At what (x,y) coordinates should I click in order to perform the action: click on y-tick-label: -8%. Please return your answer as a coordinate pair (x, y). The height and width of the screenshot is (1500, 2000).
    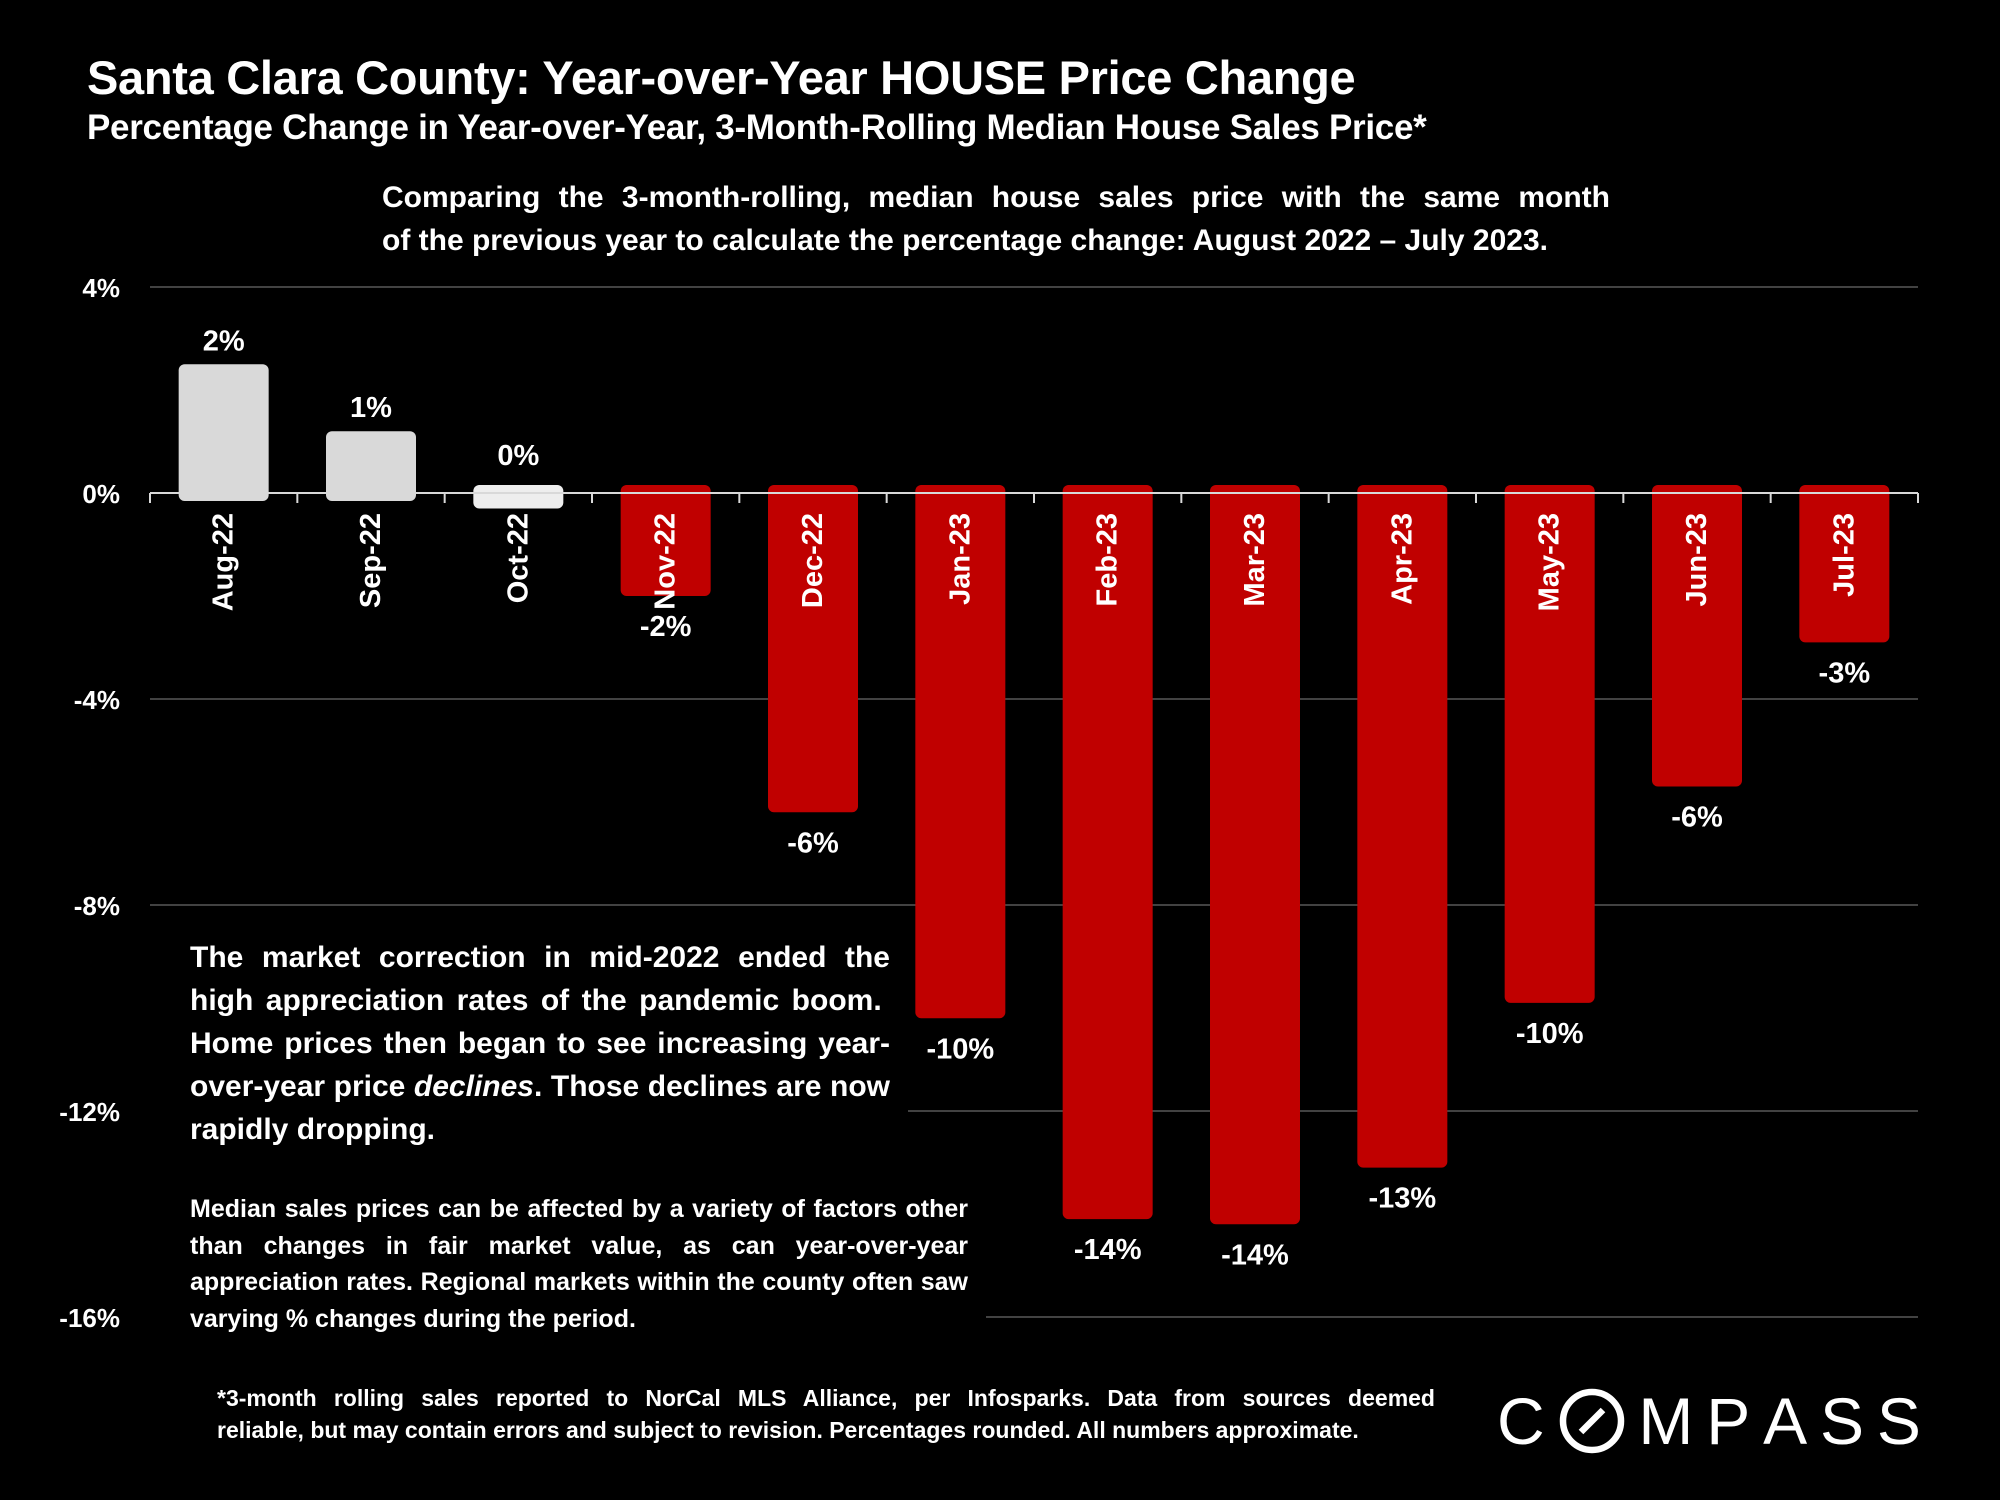
    Looking at the image, I should click on (97, 906).